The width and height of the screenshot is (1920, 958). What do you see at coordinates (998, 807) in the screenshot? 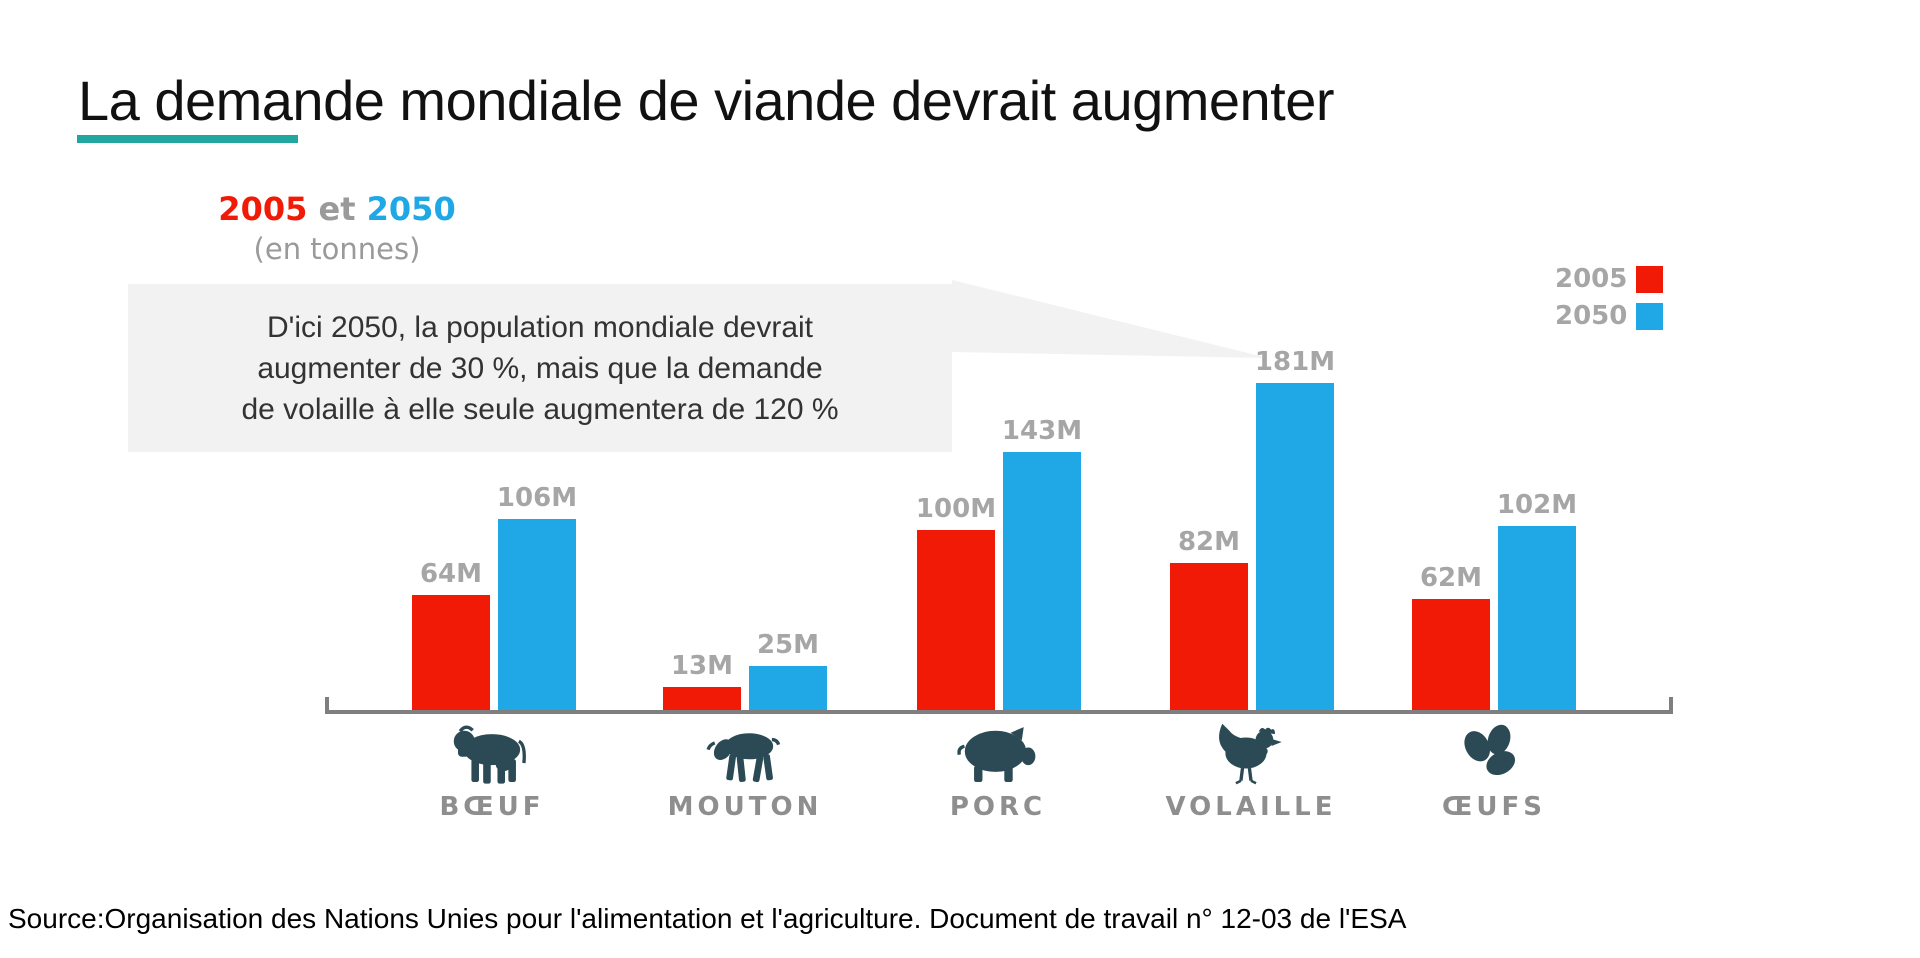
I see `category-label-porc: PORC` at bounding box center [998, 807].